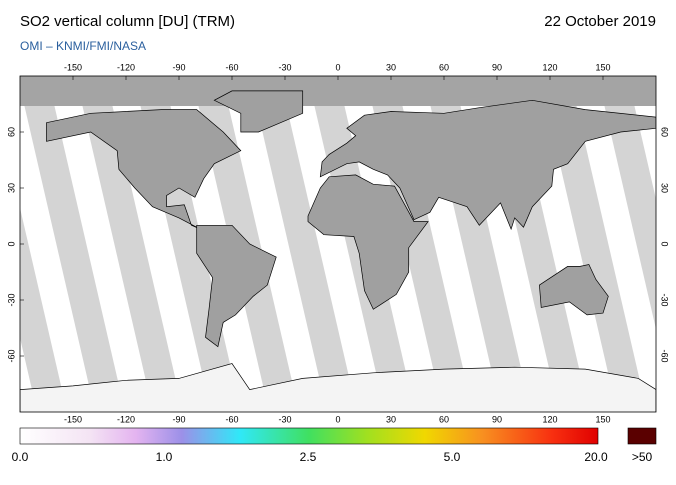 This screenshot has width=676, height=485. Describe the element at coordinates (338, 387) in the screenshot. I see `antarctica` at that location.